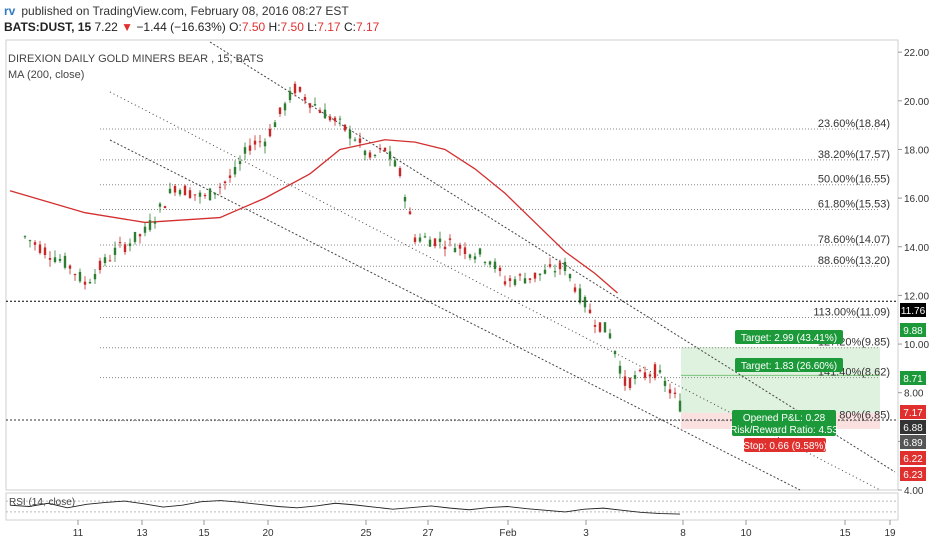 The width and height of the screenshot is (932, 550). I want to click on y-tick-label: 14.00, so click(916, 248).